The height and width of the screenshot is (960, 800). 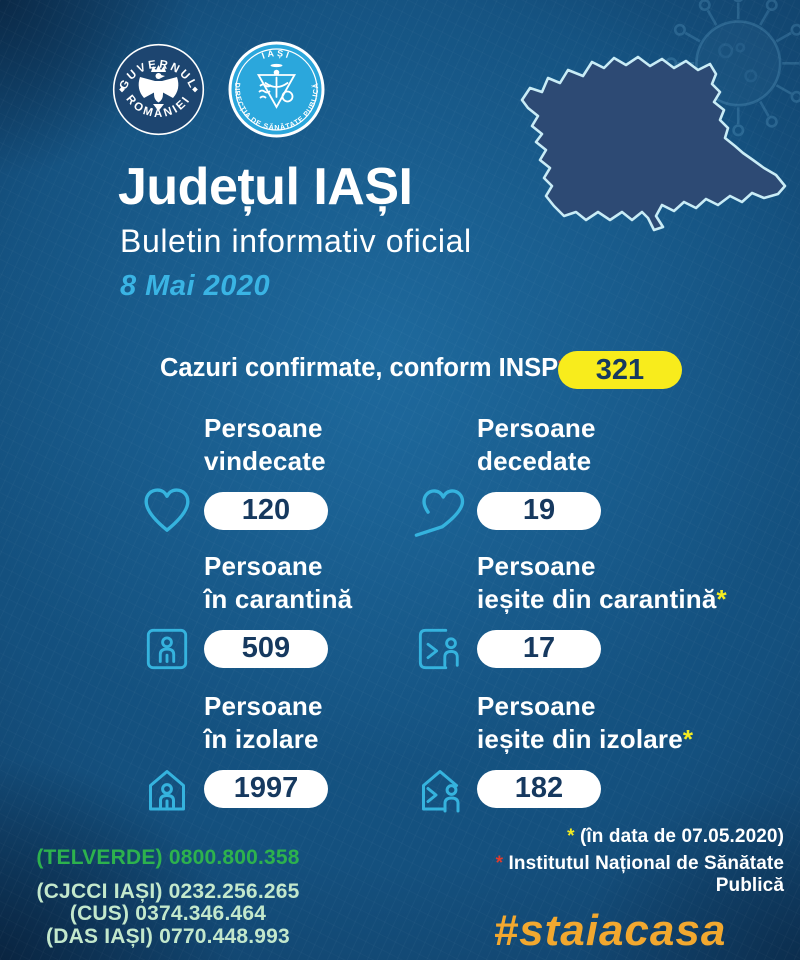 I want to click on red-asterisk: *, so click(x=499, y=863).